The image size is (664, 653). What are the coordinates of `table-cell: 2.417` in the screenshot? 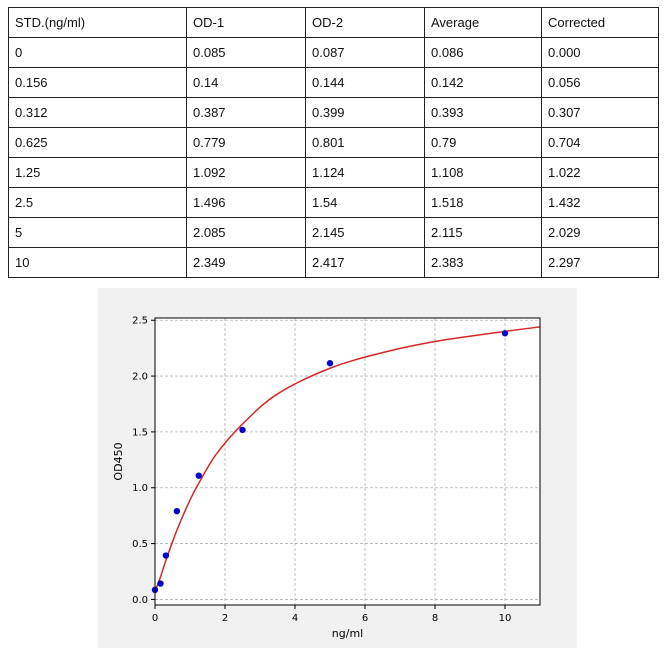 It's located at (365, 262).